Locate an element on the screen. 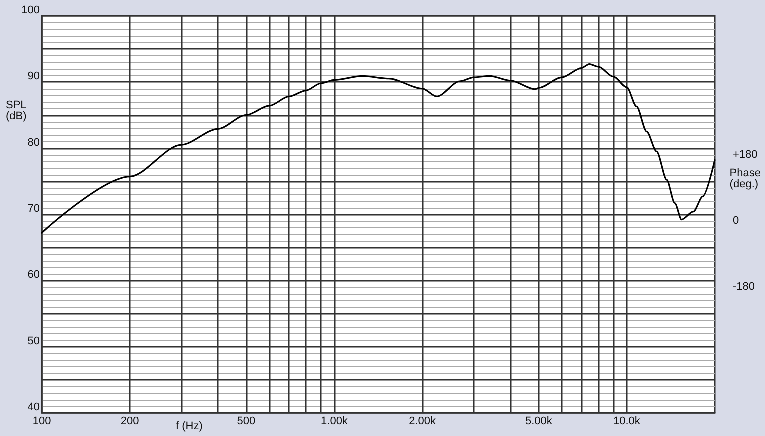 The image size is (765, 436). y-tick-label: 80 is located at coordinates (34, 142).